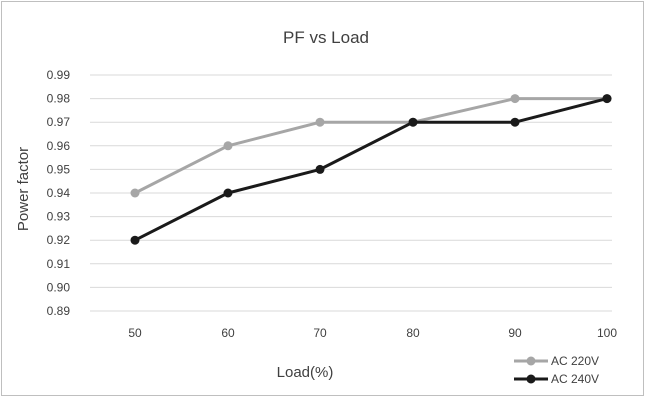  Describe the element at coordinates (135, 333) in the screenshot. I see `x-tick-label: 50` at that location.